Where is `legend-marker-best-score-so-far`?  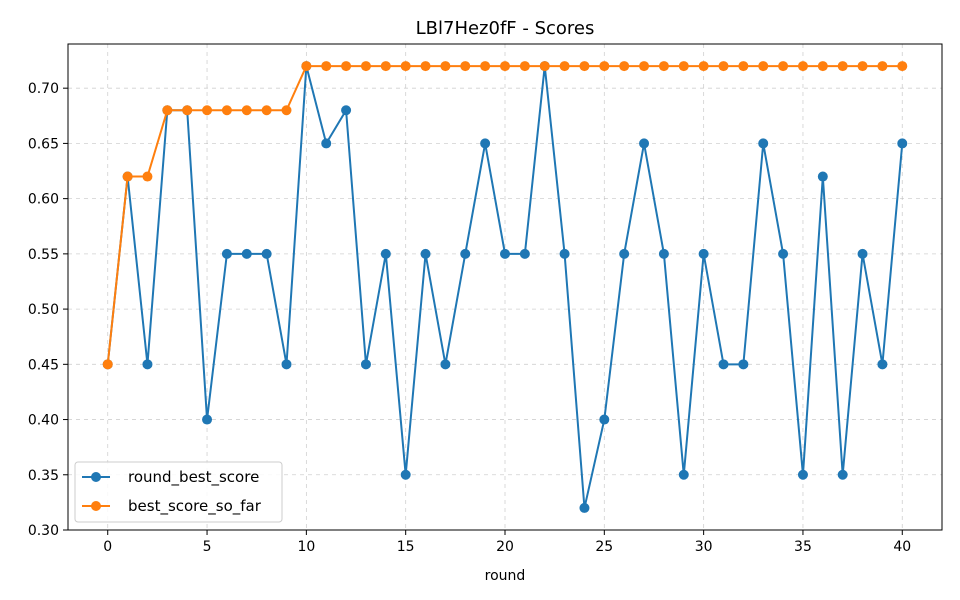
legend-marker-best-score-so-far is located at coordinates (96, 506).